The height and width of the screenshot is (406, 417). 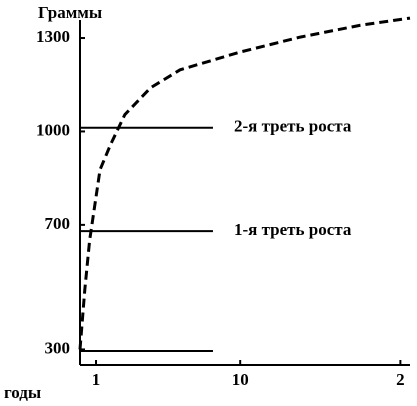 What do you see at coordinates (22, 392) in the screenshot?
I see `x-axis-title: годы` at bounding box center [22, 392].